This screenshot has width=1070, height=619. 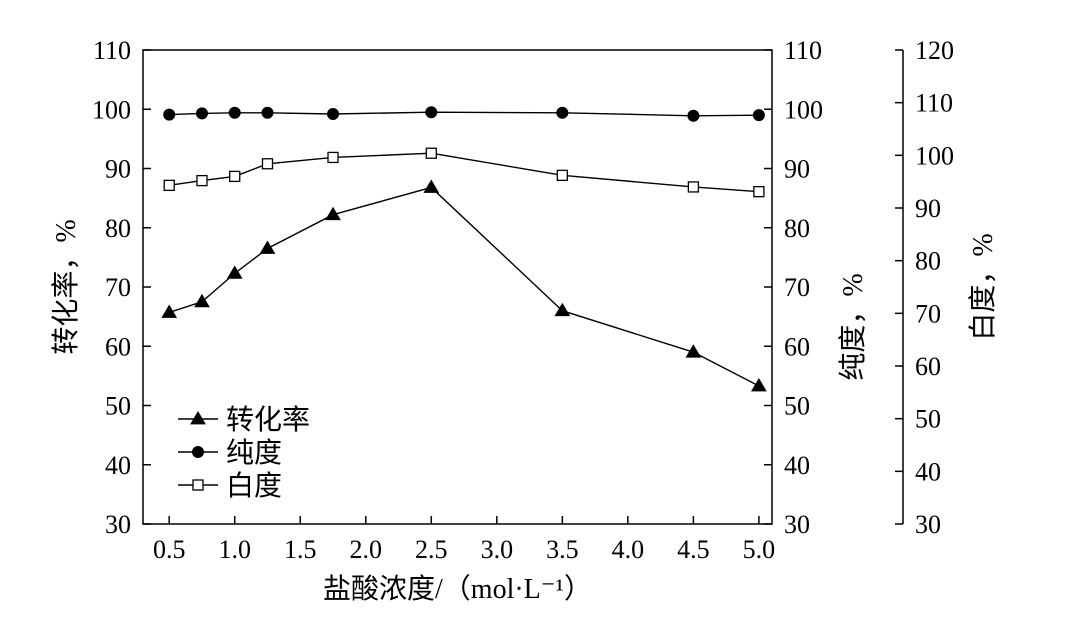 What do you see at coordinates (497, 549) in the screenshot?
I see `x-tick-label: 3.0` at bounding box center [497, 549].